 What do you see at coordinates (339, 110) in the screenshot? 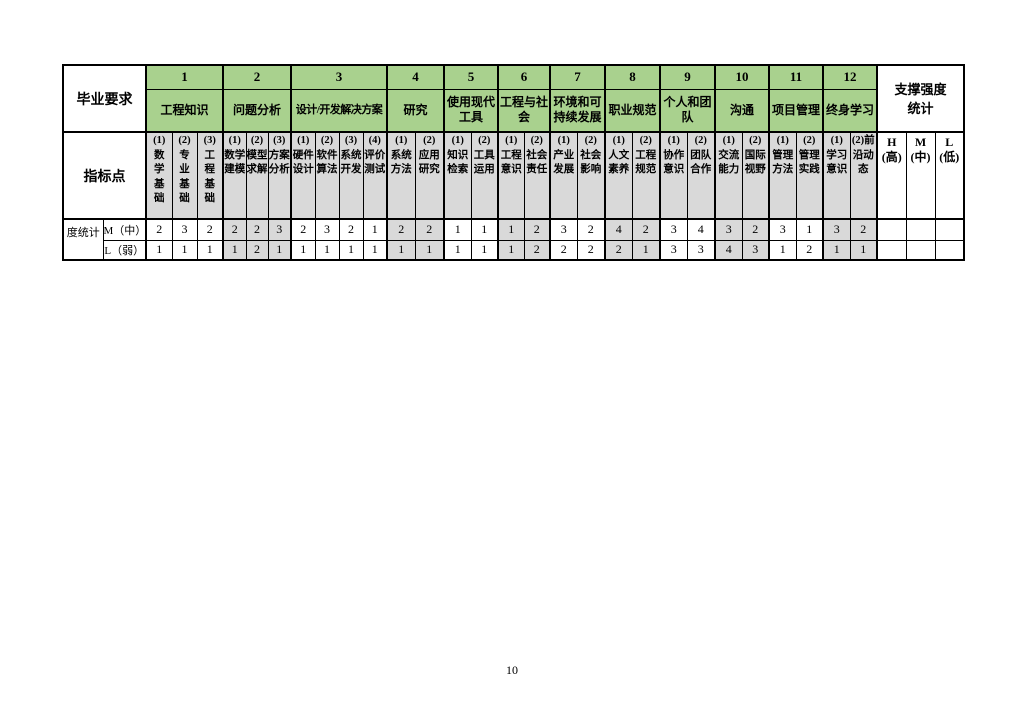
I see `group-name: 设计/开发解决方案` at bounding box center [339, 110].